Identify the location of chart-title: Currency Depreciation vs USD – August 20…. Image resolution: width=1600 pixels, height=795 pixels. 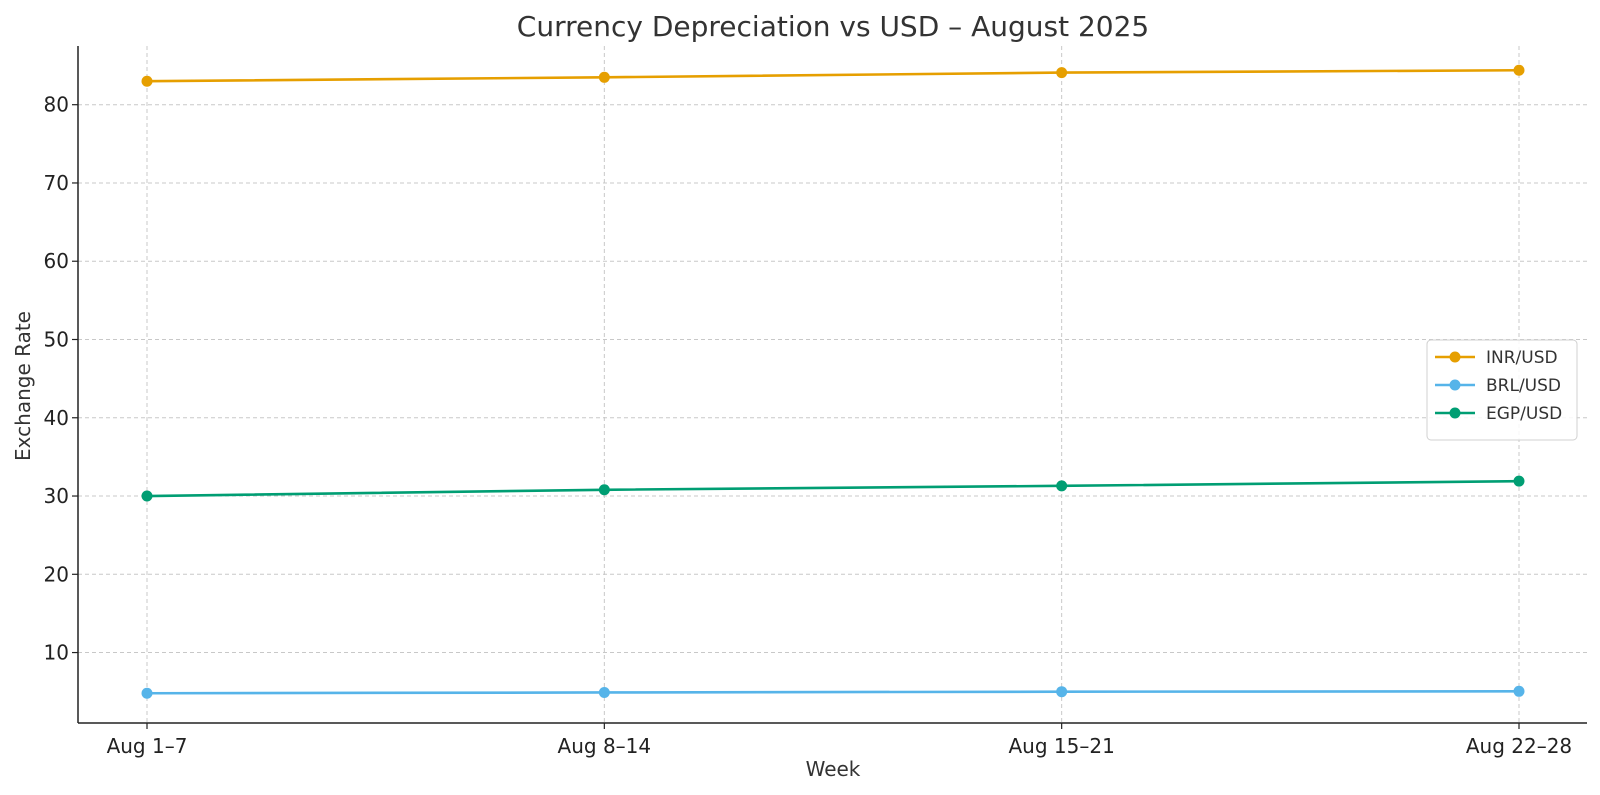
(833, 26).